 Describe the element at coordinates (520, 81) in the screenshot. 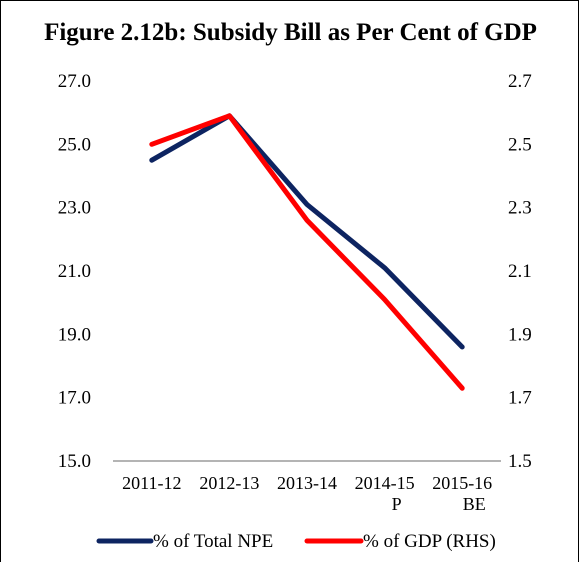

I see `right-axis-tick-label: 2.7` at that location.